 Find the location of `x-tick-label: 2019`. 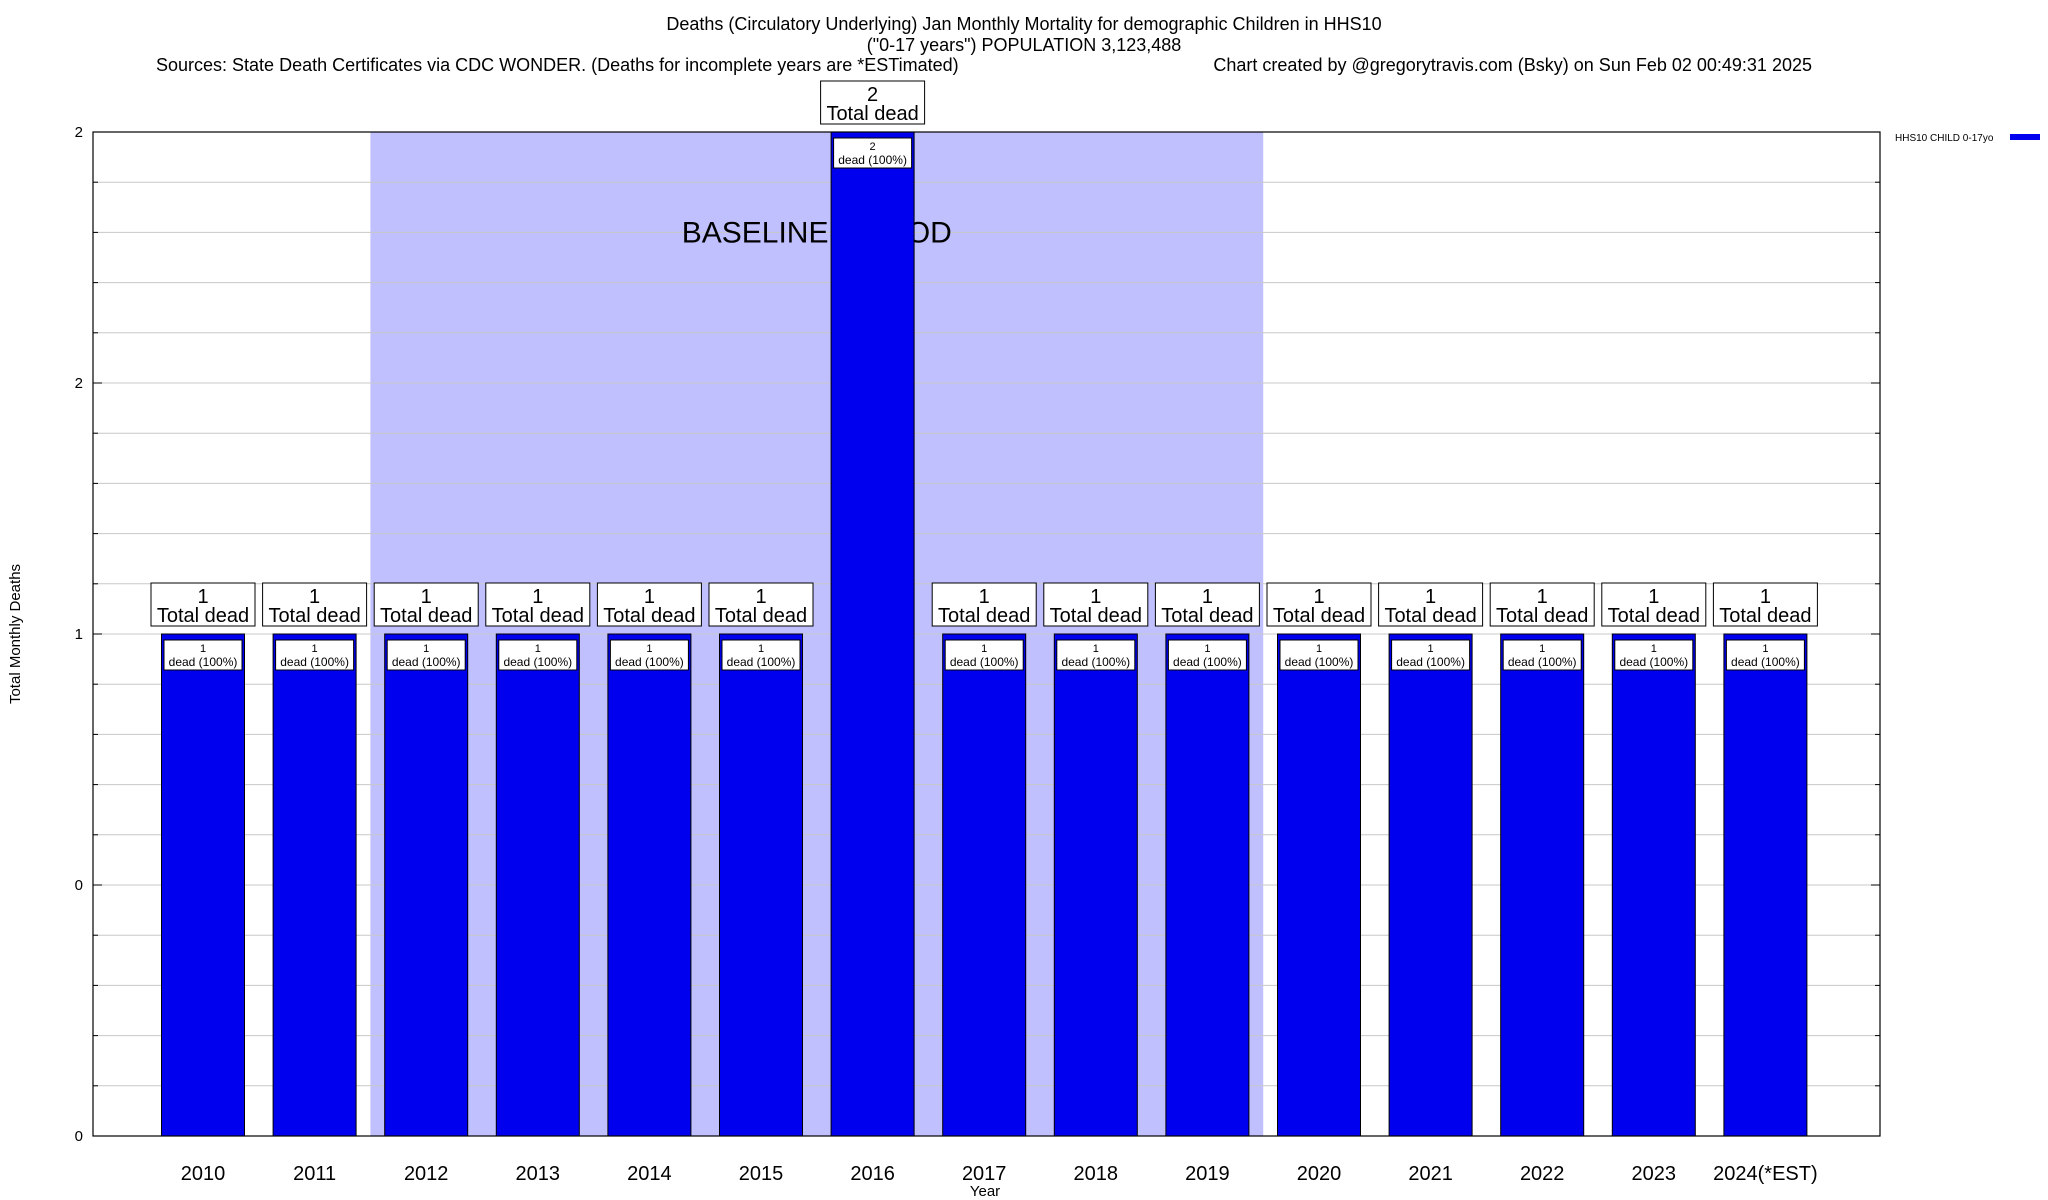

x-tick-label: 2019 is located at coordinates (1207, 1174).